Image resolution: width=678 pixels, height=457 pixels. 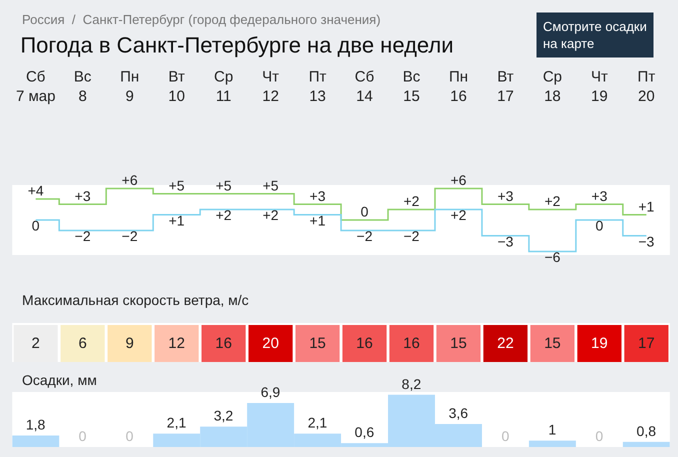 What do you see at coordinates (552, 257) in the screenshot?
I see `data-label: −6` at bounding box center [552, 257].